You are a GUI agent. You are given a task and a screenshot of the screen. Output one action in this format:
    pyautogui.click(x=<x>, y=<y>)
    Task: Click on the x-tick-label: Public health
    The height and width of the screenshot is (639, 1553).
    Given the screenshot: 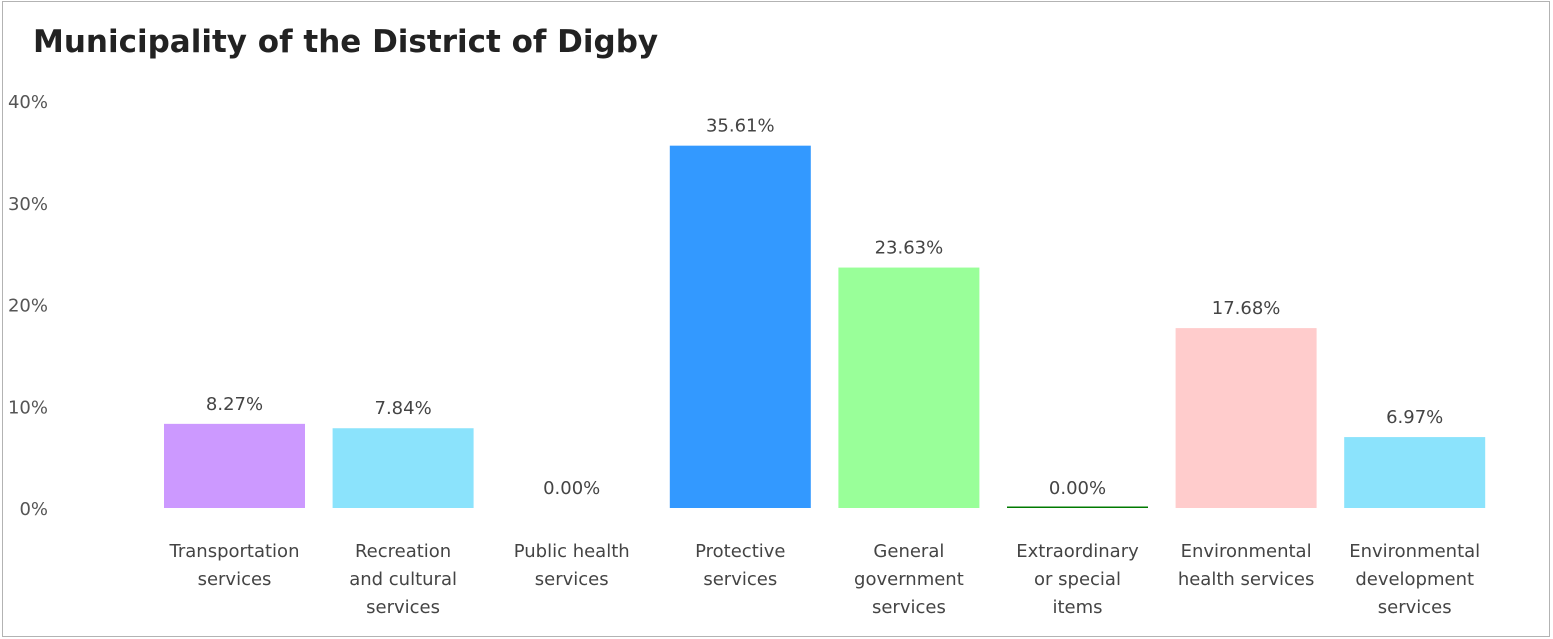 What is the action you would take?
    pyautogui.click(x=572, y=551)
    